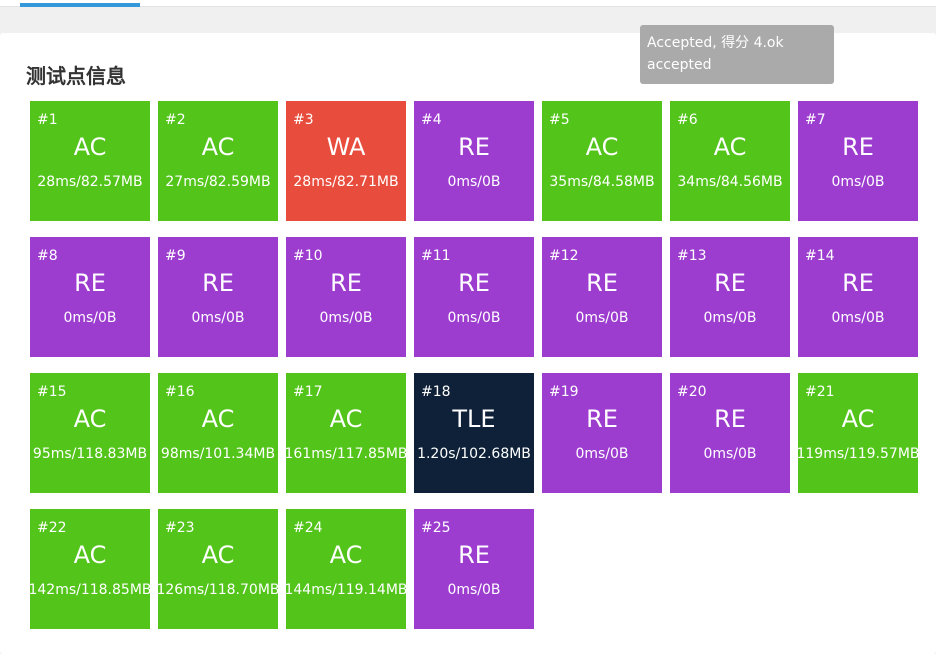 This screenshot has width=936, height=654. I want to click on test-case-tile: #8 RE 0ms/0B, so click(90, 297).